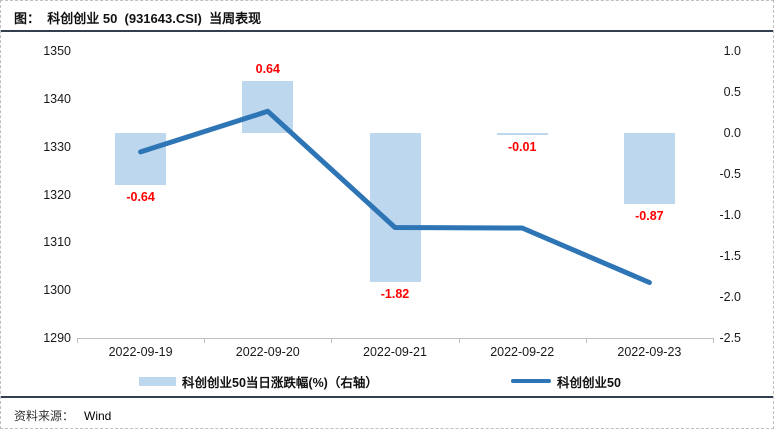 The width and height of the screenshot is (774, 429). What do you see at coordinates (395, 338) in the screenshot?
I see `x-axis-line` at bounding box center [395, 338].